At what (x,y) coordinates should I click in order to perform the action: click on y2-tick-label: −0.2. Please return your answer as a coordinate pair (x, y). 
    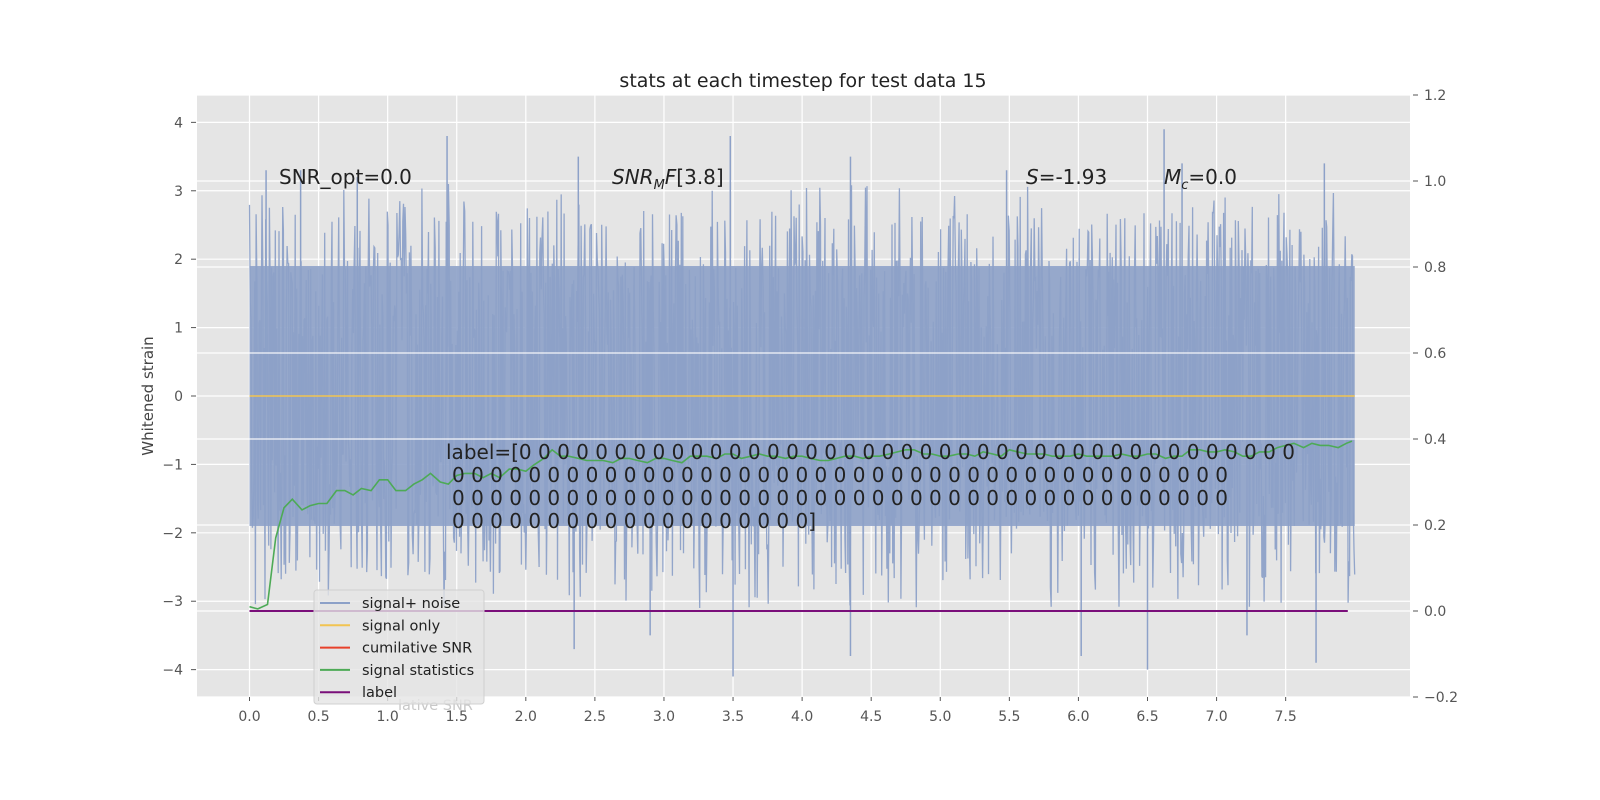
    Looking at the image, I should click on (1441, 698).